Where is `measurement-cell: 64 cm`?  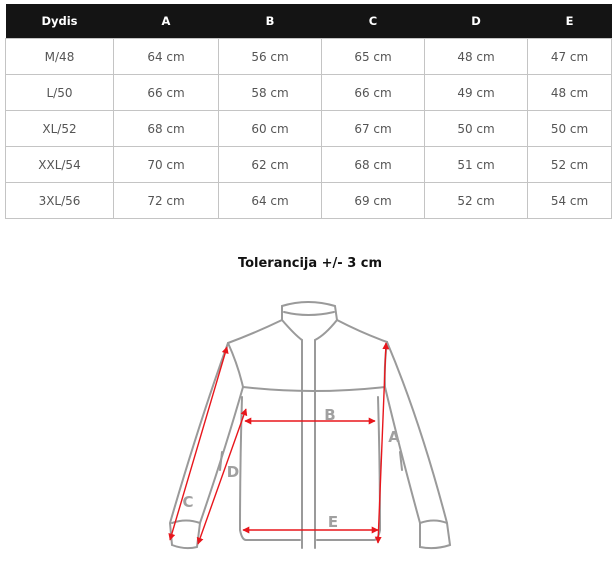 measurement-cell: 64 cm is located at coordinates (166, 56).